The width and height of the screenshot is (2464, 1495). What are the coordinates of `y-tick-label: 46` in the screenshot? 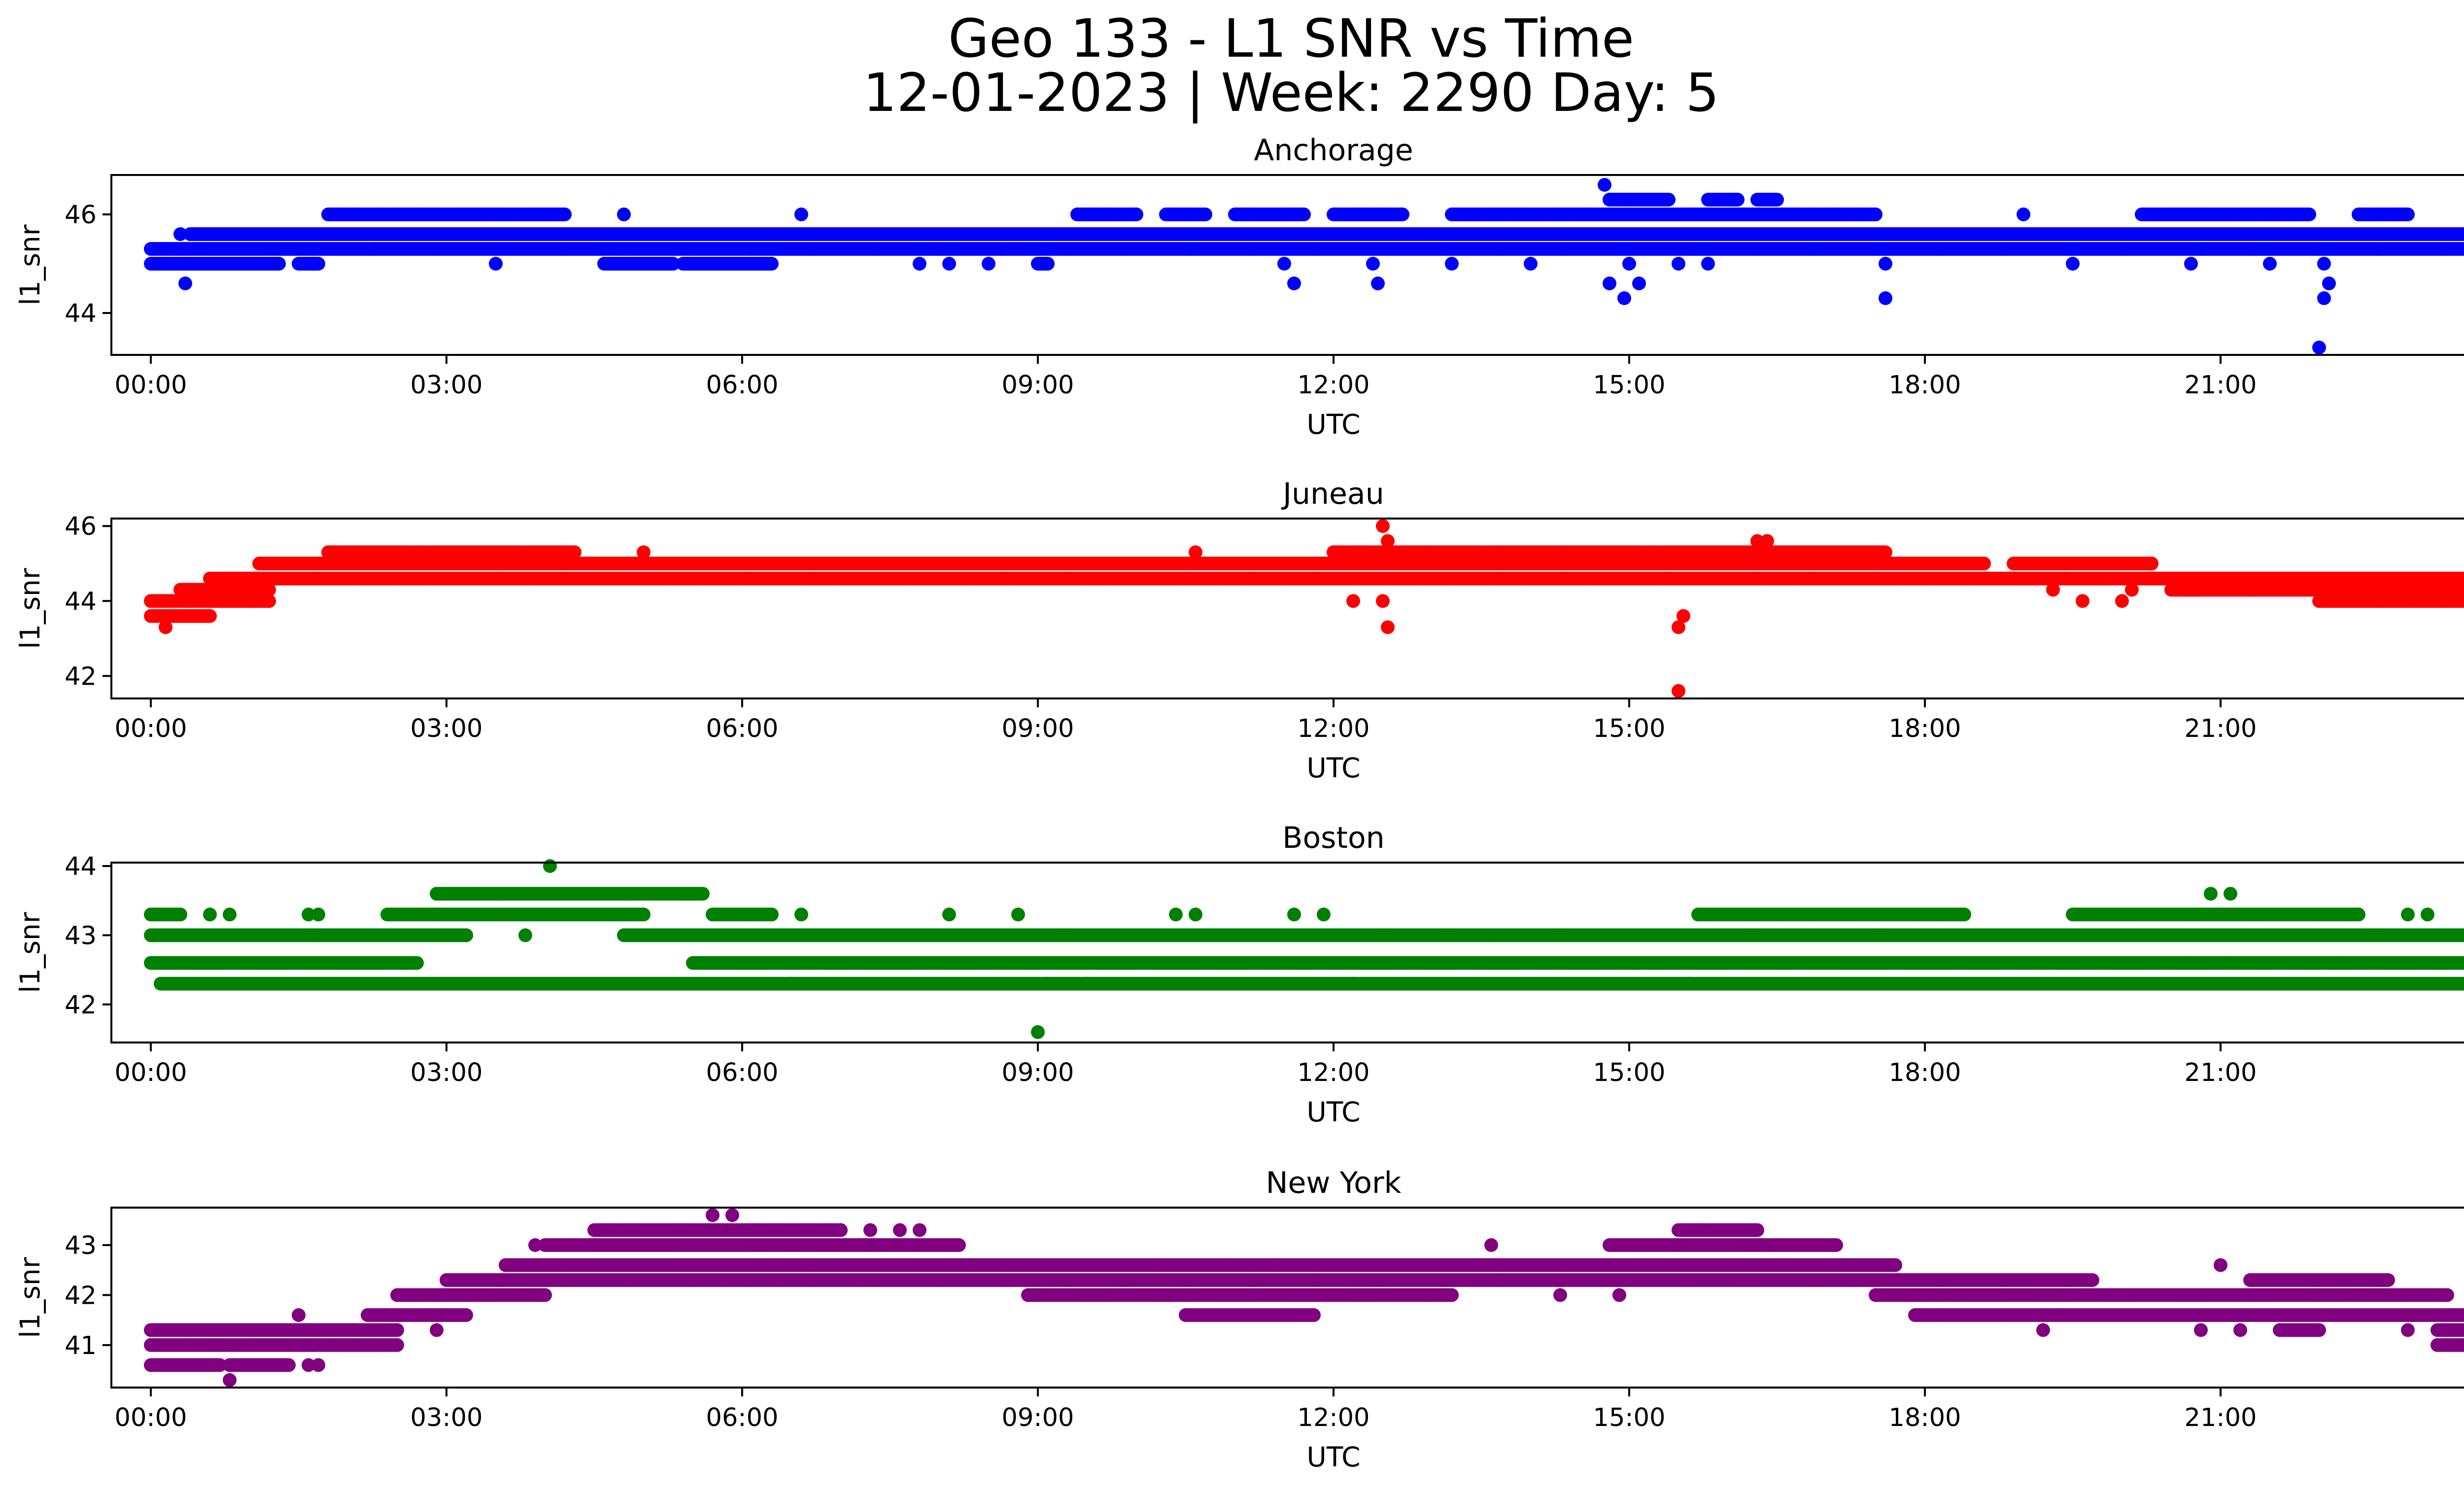 It's located at (81, 215).